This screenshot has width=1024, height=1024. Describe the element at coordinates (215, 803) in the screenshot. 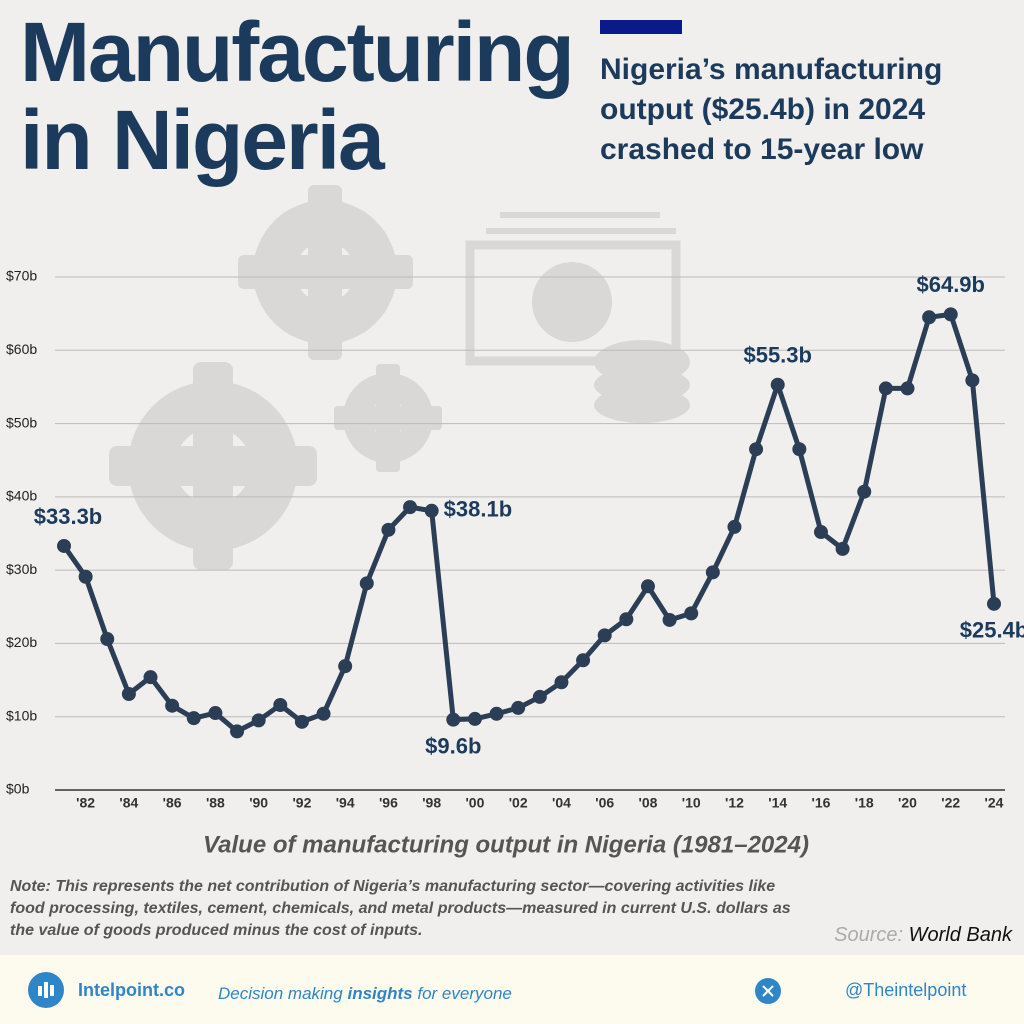

I see `x-tick-label: '88` at that location.